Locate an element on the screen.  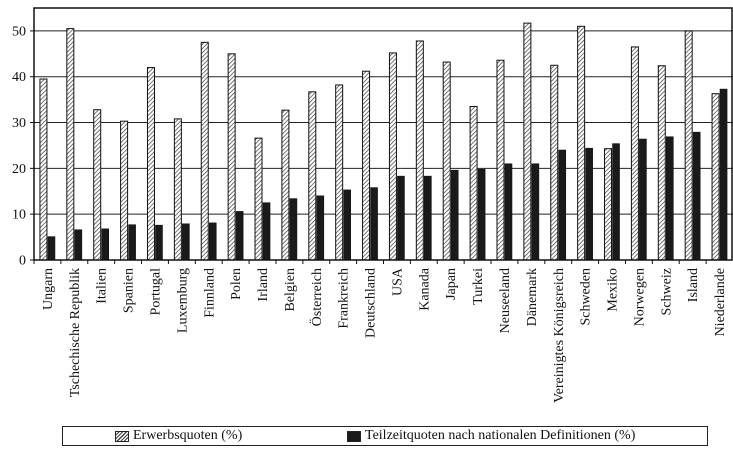
x-tick-label: USA is located at coordinates (397, 281).